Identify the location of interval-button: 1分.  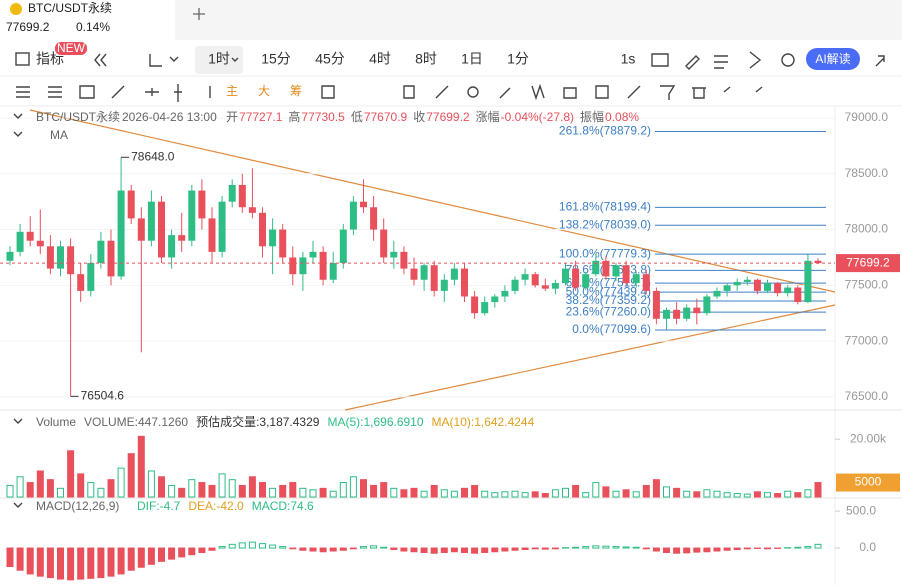
(518, 59).